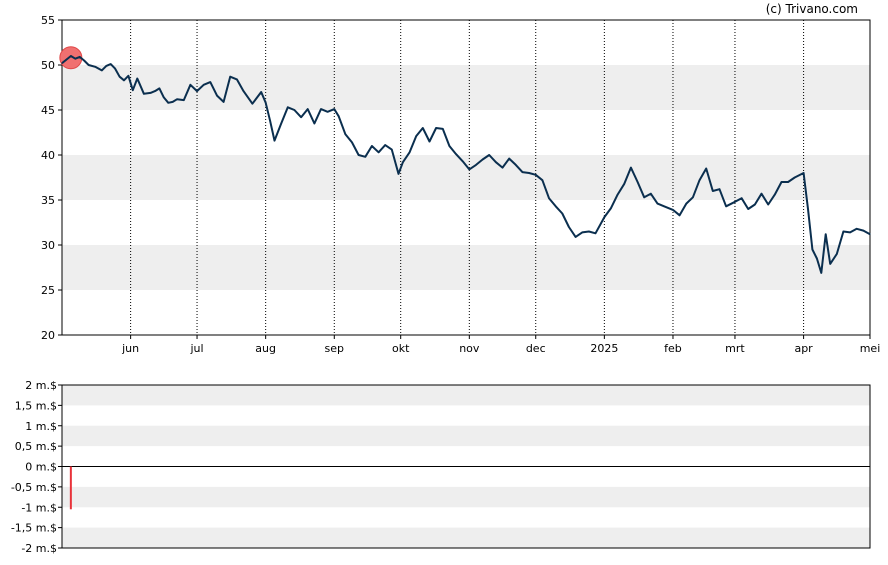  What do you see at coordinates (39, 507) in the screenshot?
I see `volume-y-tick-label: -1 m.$` at bounding box center [39, 507].